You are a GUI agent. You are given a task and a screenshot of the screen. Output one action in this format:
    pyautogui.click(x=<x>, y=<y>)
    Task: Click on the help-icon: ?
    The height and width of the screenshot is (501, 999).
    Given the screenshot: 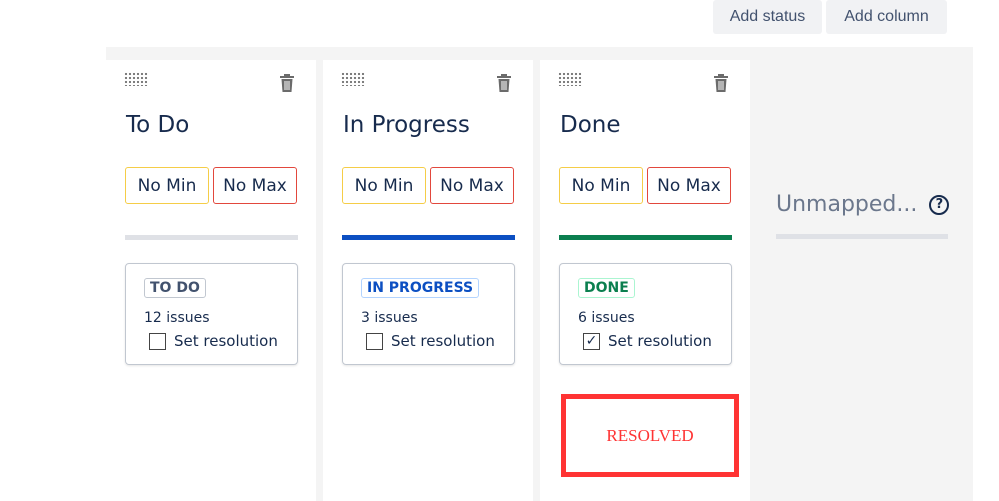 What is the action you would take?
    pyautogui.click(x=939, y=204)
    